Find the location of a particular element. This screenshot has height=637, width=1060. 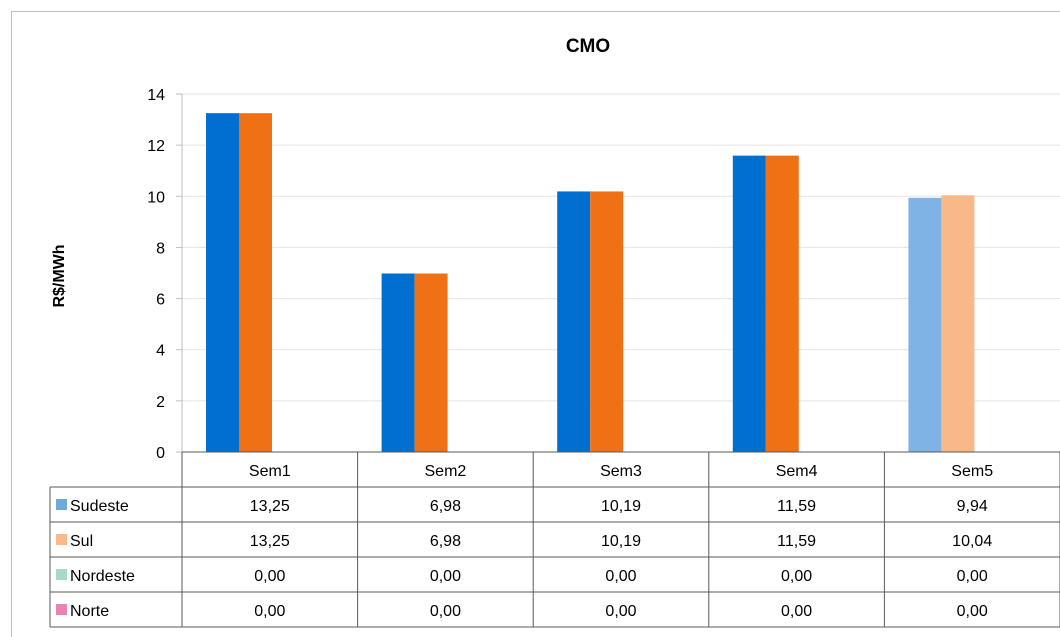

bar-sul-sem4 is located at coordinates (782, 303).